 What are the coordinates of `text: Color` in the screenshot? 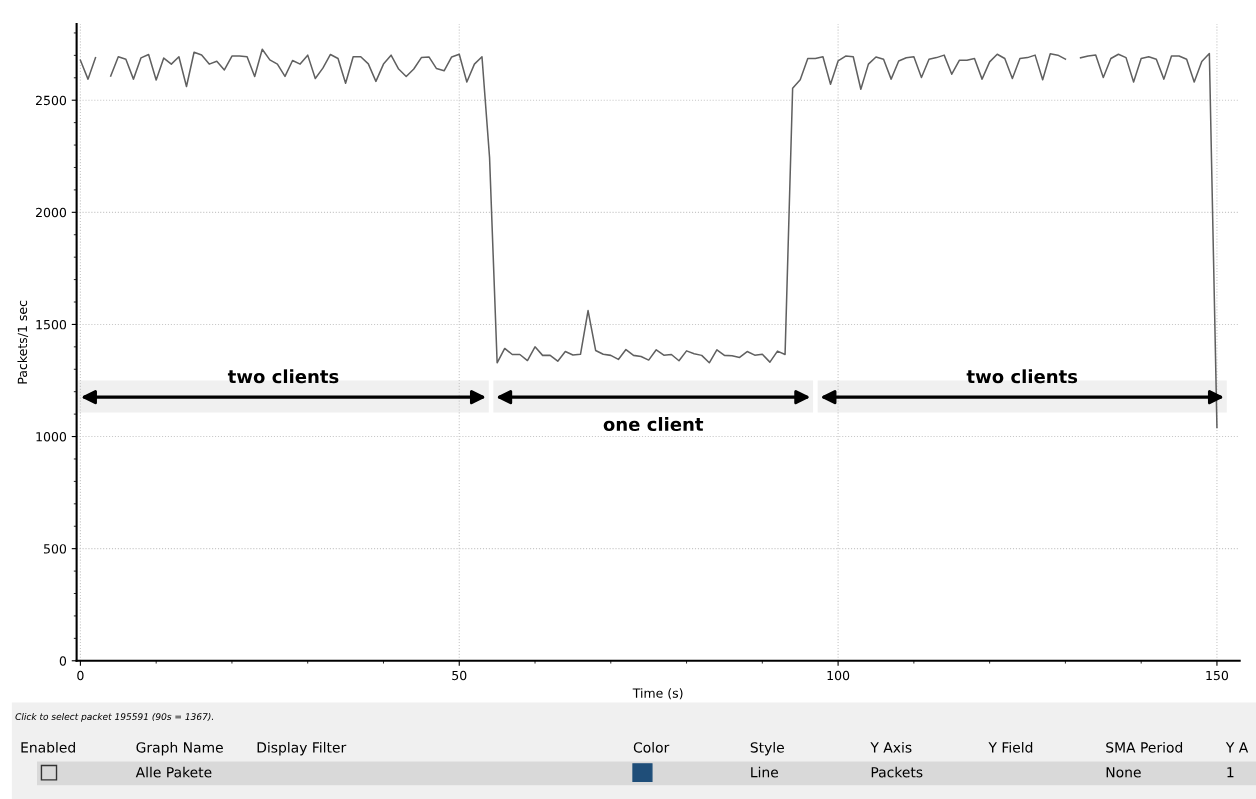 It's located at (651, 747).